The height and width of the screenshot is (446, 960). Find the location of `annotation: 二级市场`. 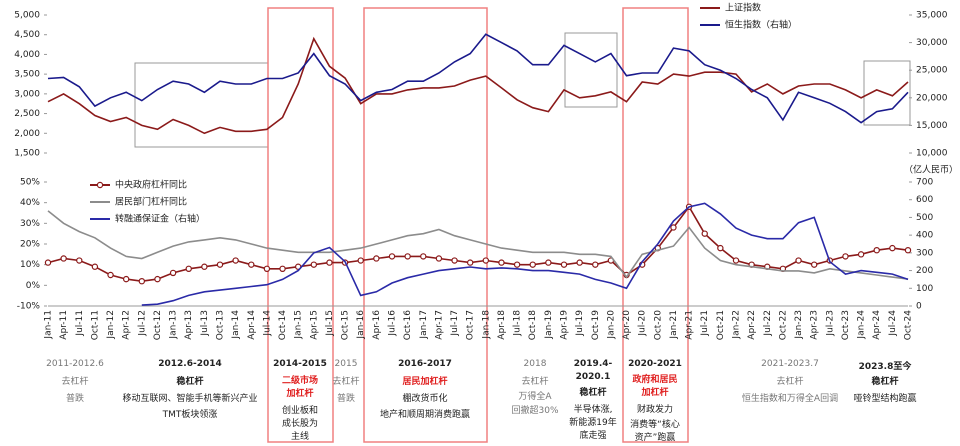

annotation: 二级市场 is located at coordinates (300, 381).